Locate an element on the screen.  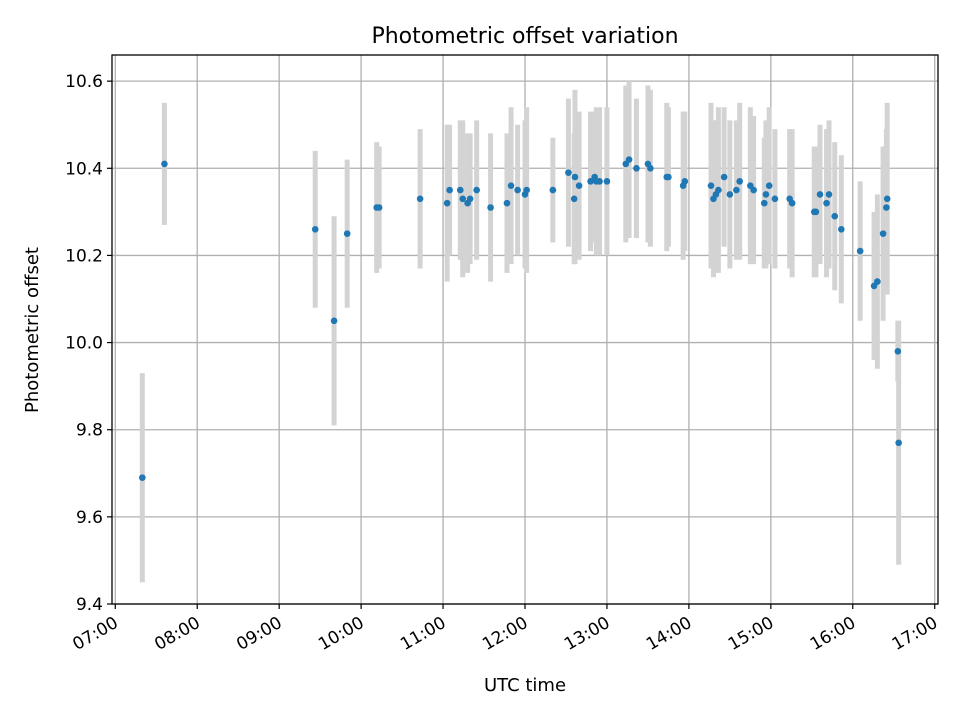
y-tick-label: 10.4 is located at coordinates (84, 169).